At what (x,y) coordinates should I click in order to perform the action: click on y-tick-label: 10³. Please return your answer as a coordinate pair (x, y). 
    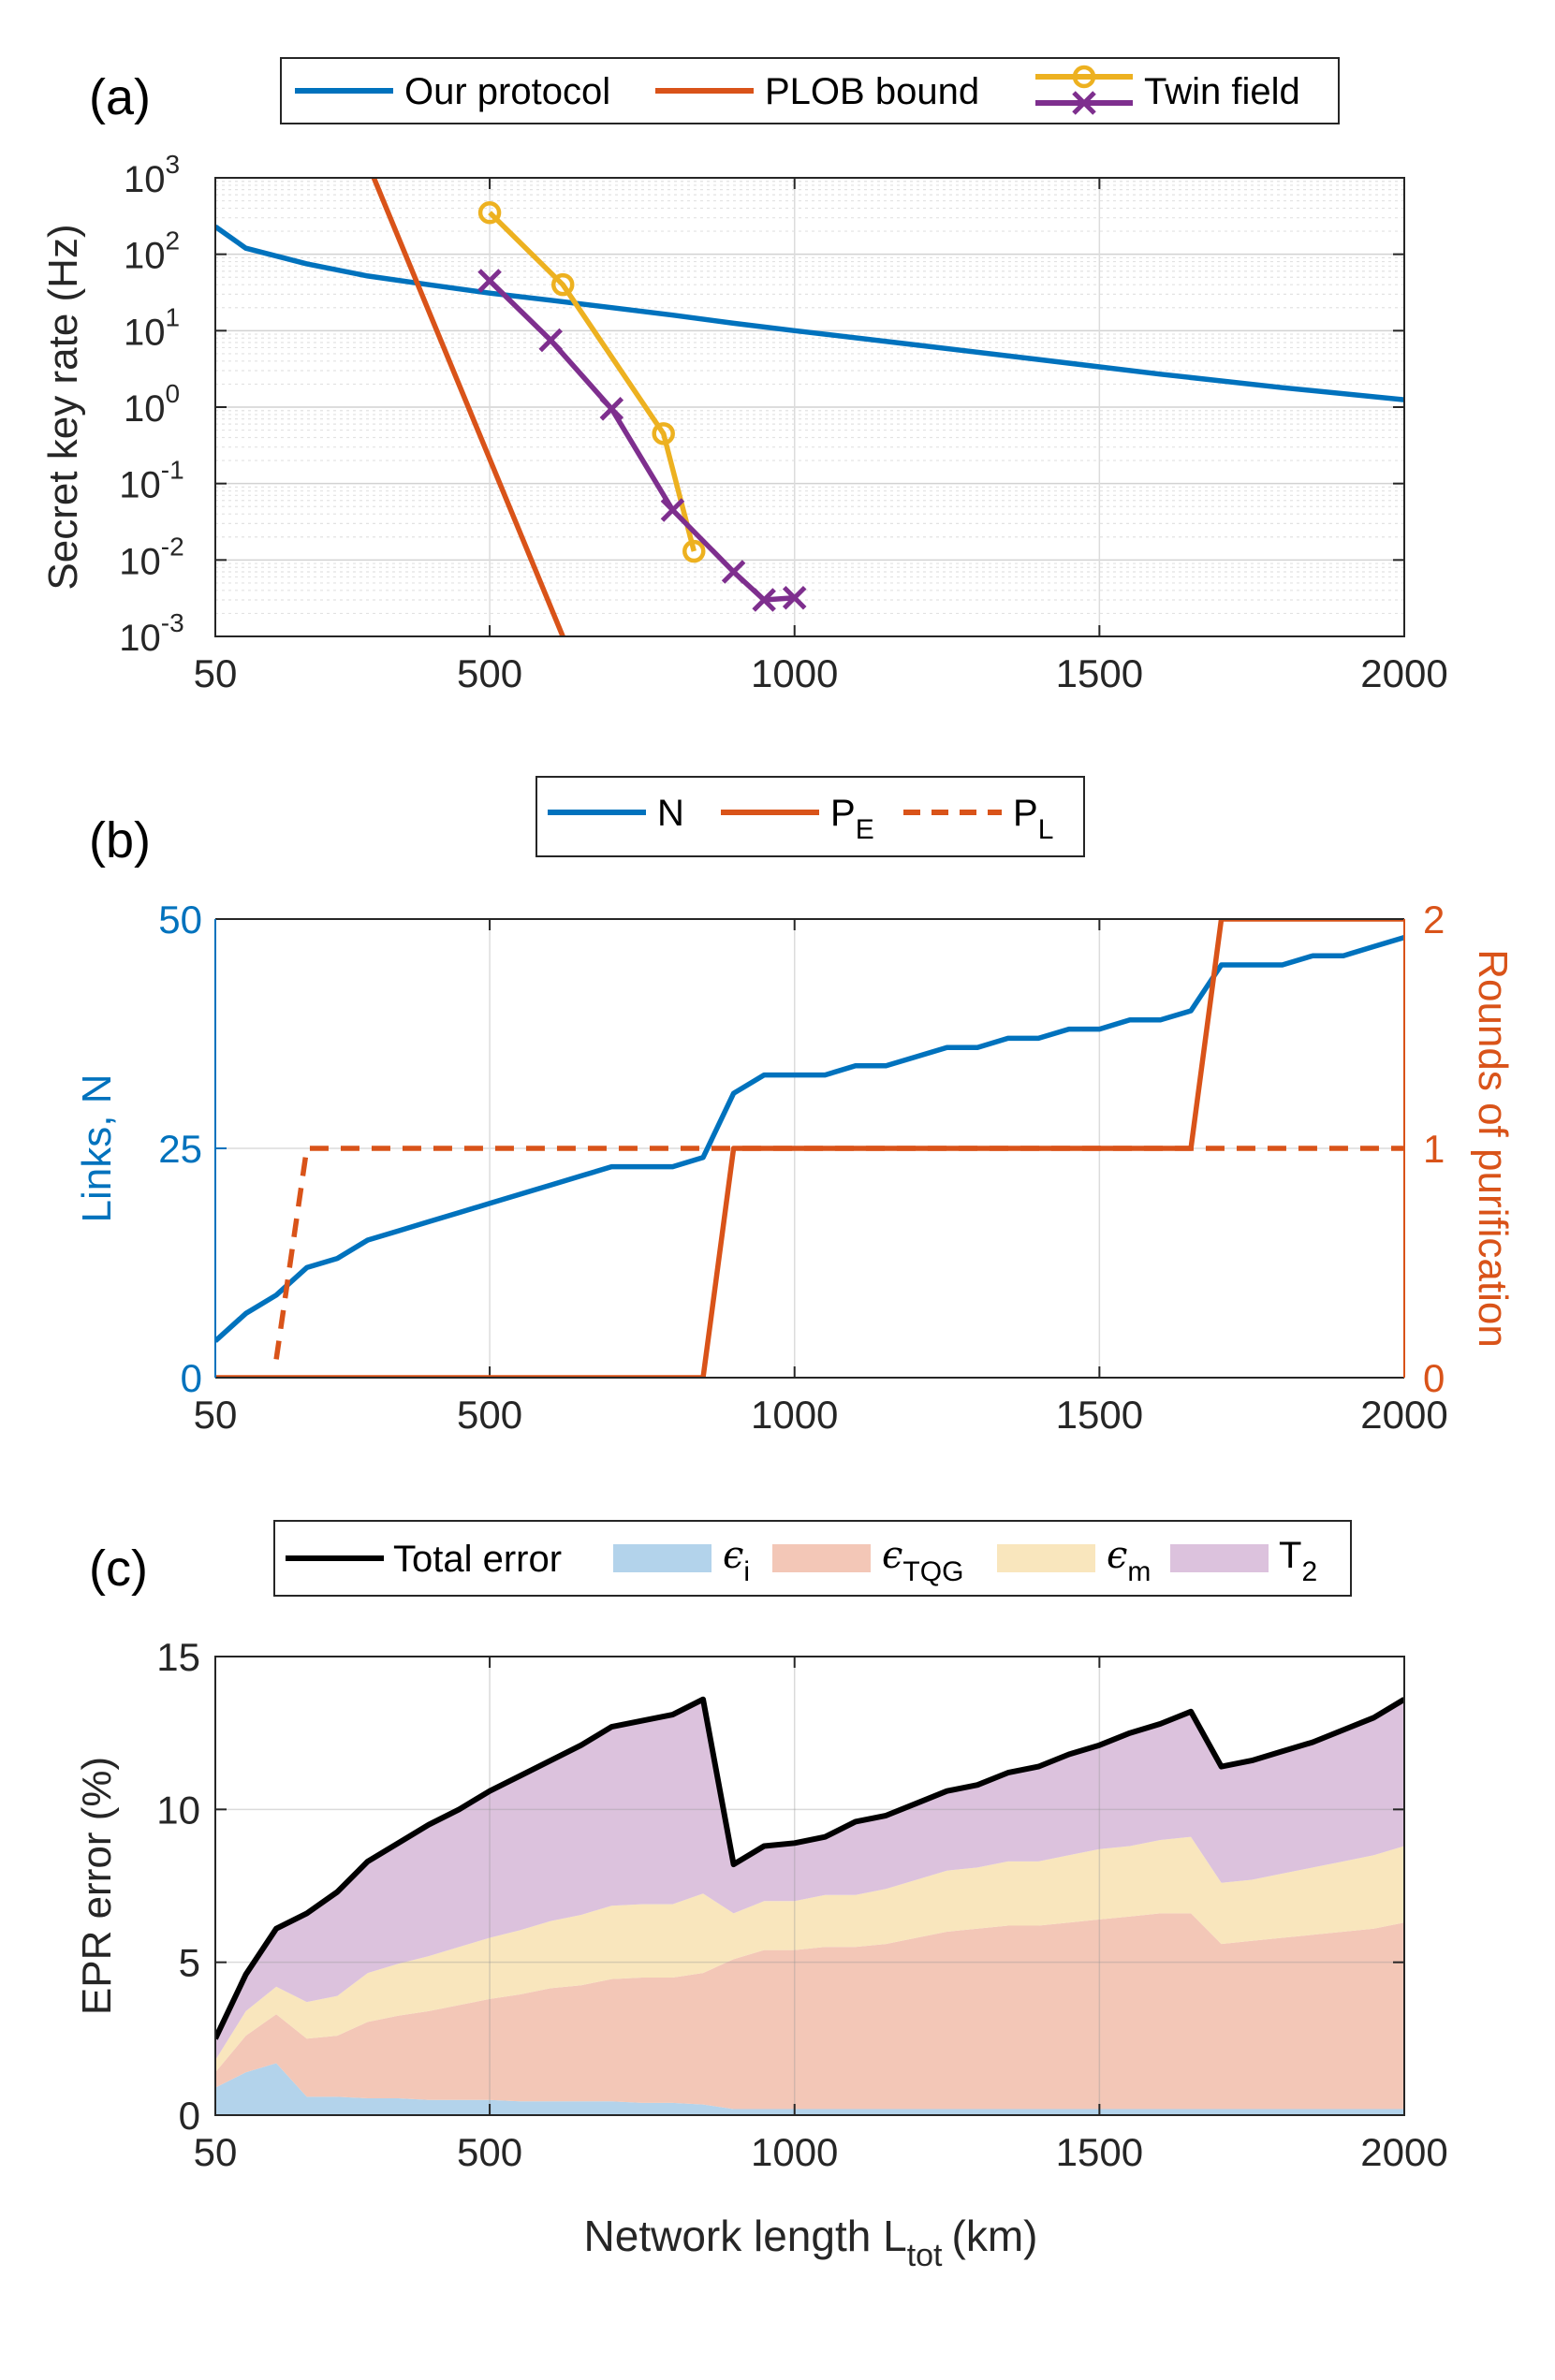
    Looking at the image, I should click on (152, 175).